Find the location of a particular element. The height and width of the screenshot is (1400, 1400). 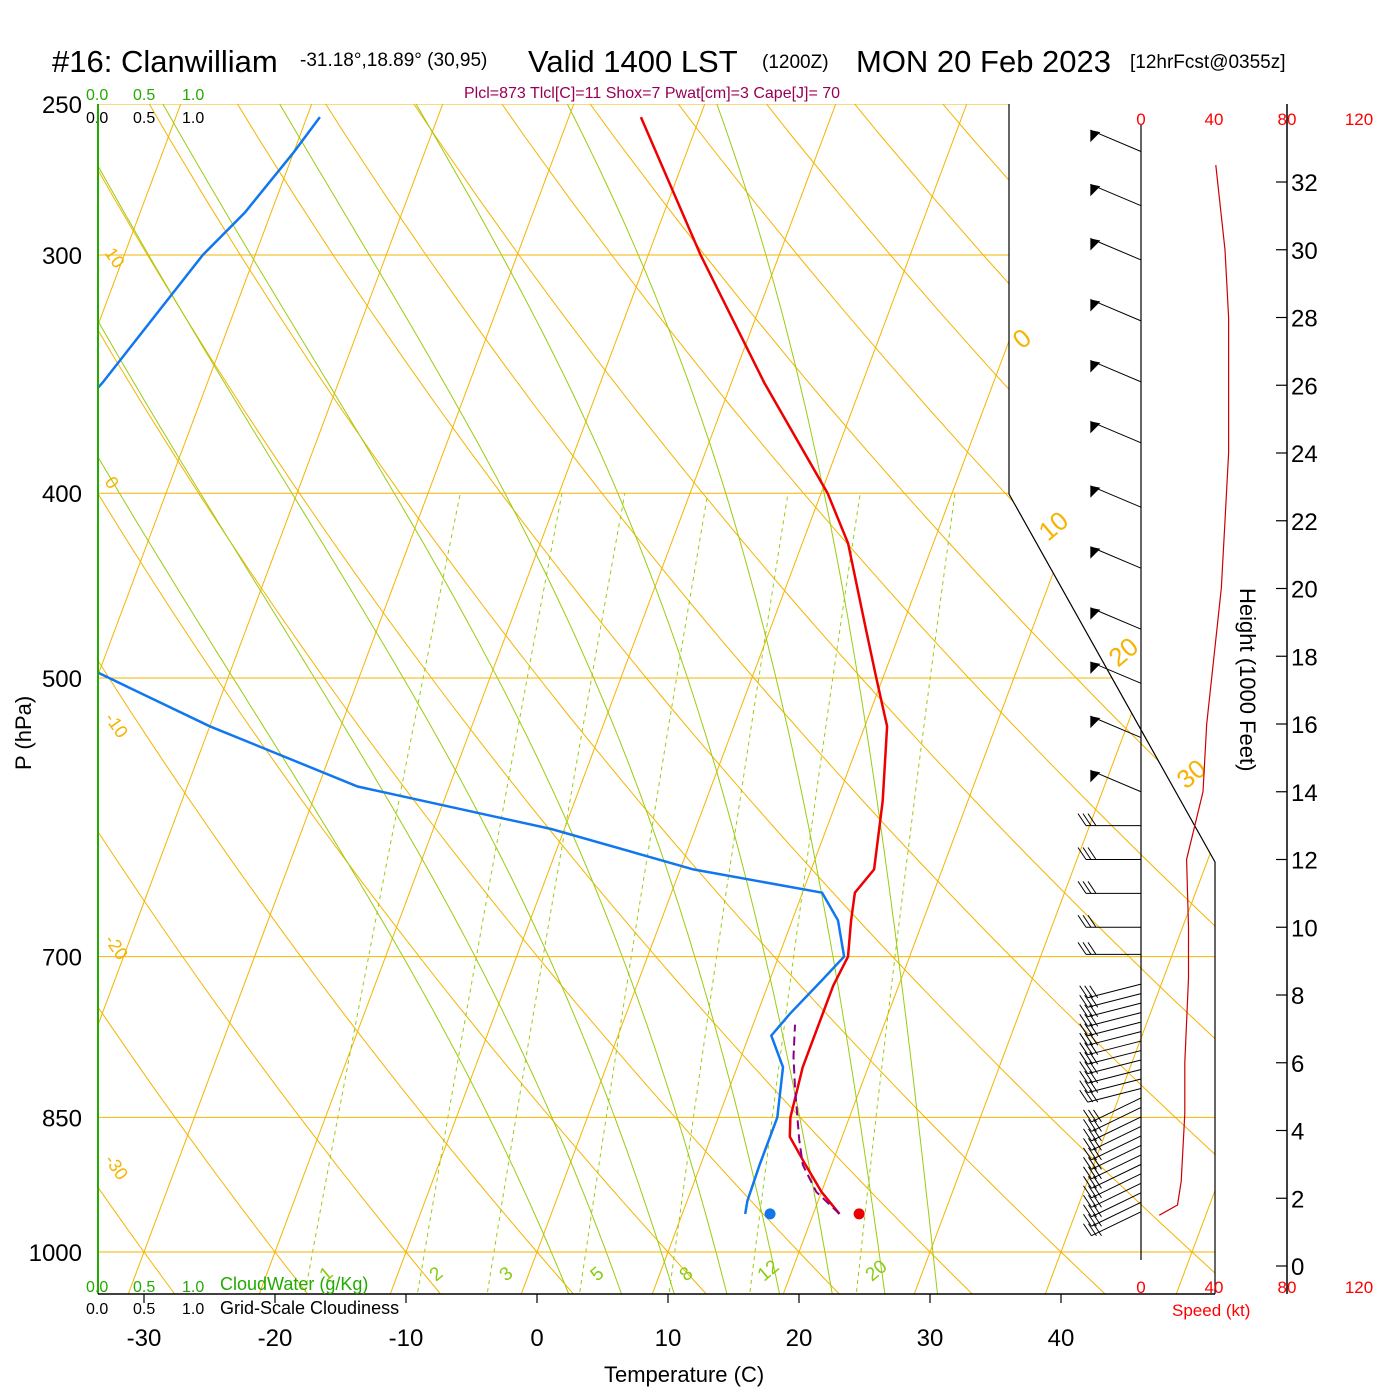

speed-tick-label-bottom: 40 is located at coordinates (1214, 1287).